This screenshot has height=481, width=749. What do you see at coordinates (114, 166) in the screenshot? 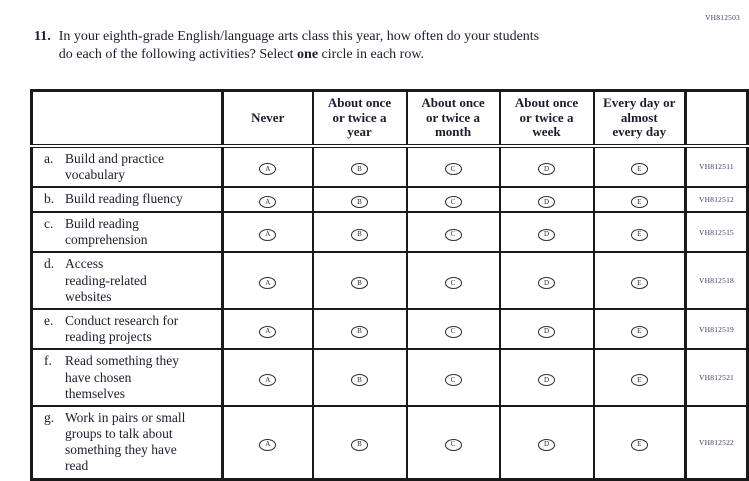
I see `row-label: Build and practice vocabulary` at bounding box center [114, 166].